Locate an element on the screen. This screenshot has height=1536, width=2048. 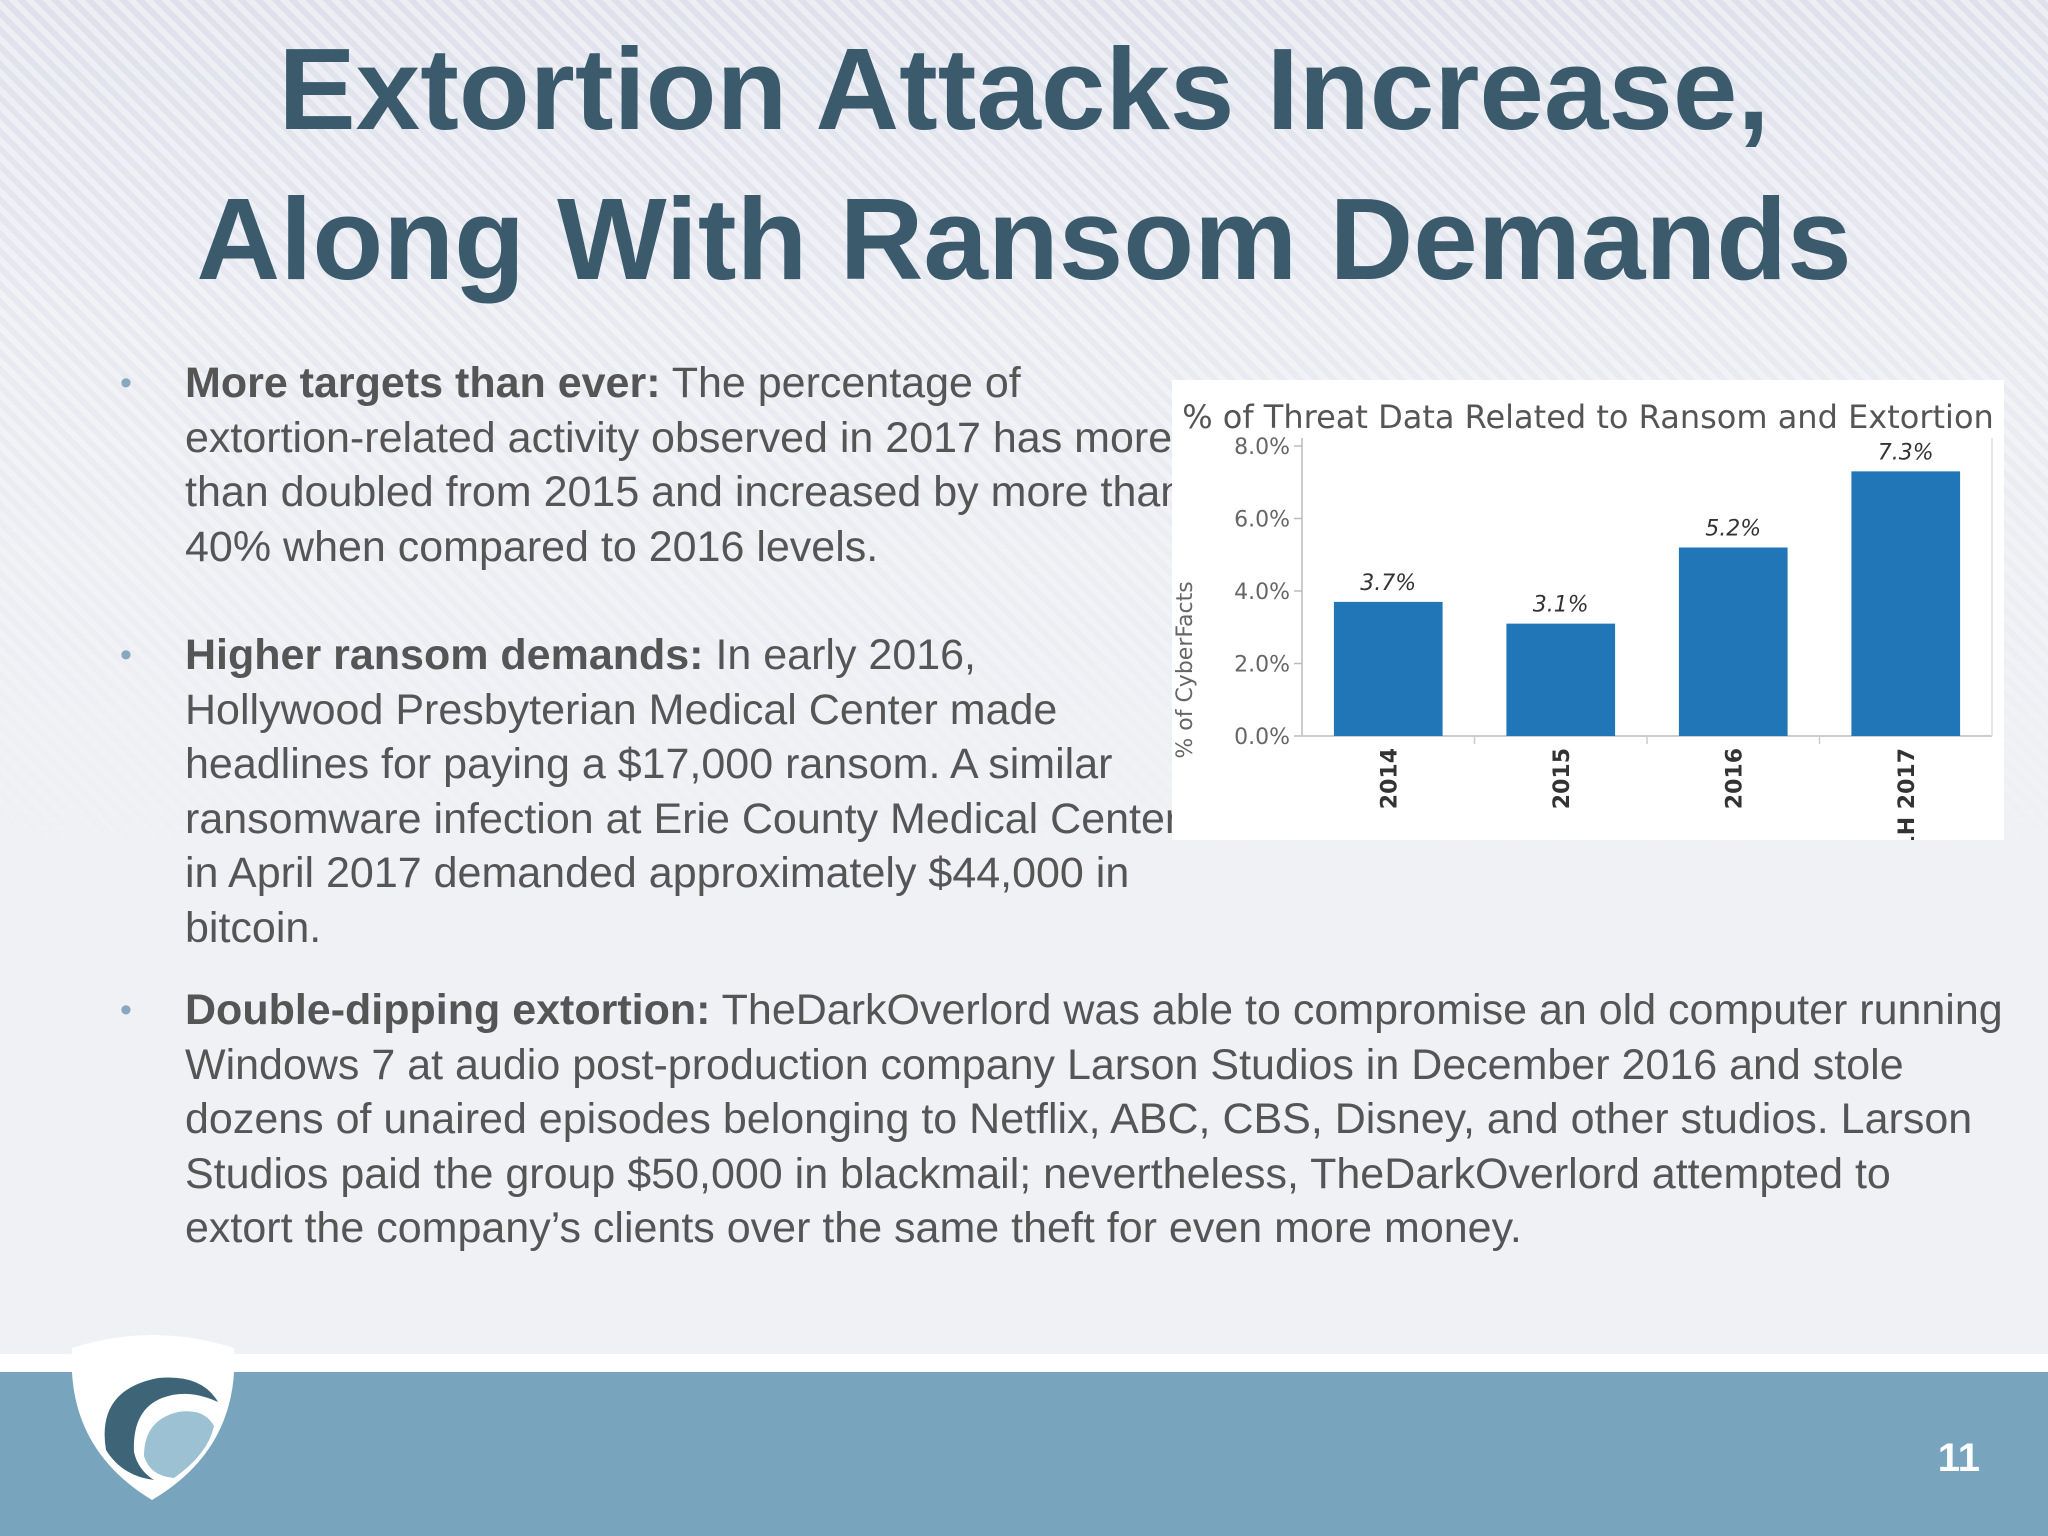
bullet-lead: More targets than ever: is located at coordinates (423, 383).